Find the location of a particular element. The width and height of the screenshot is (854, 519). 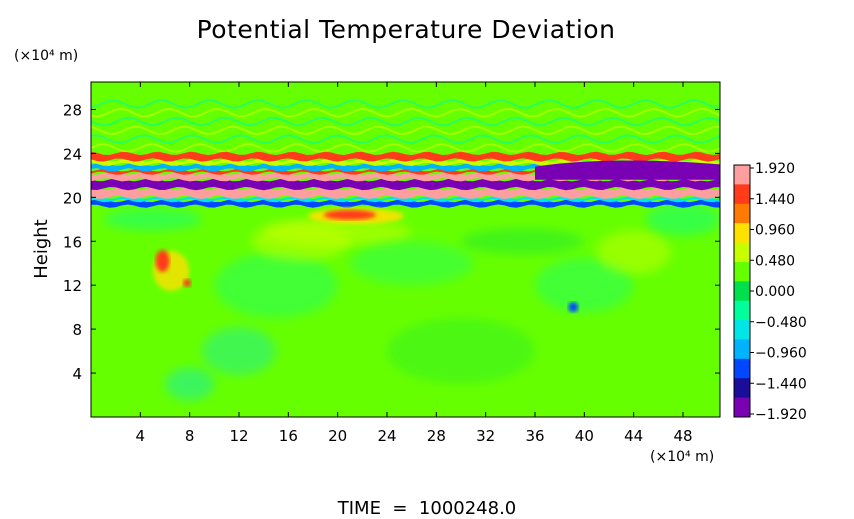

colorbar-label-3: 0.480 is located at coordinates (775, 261).